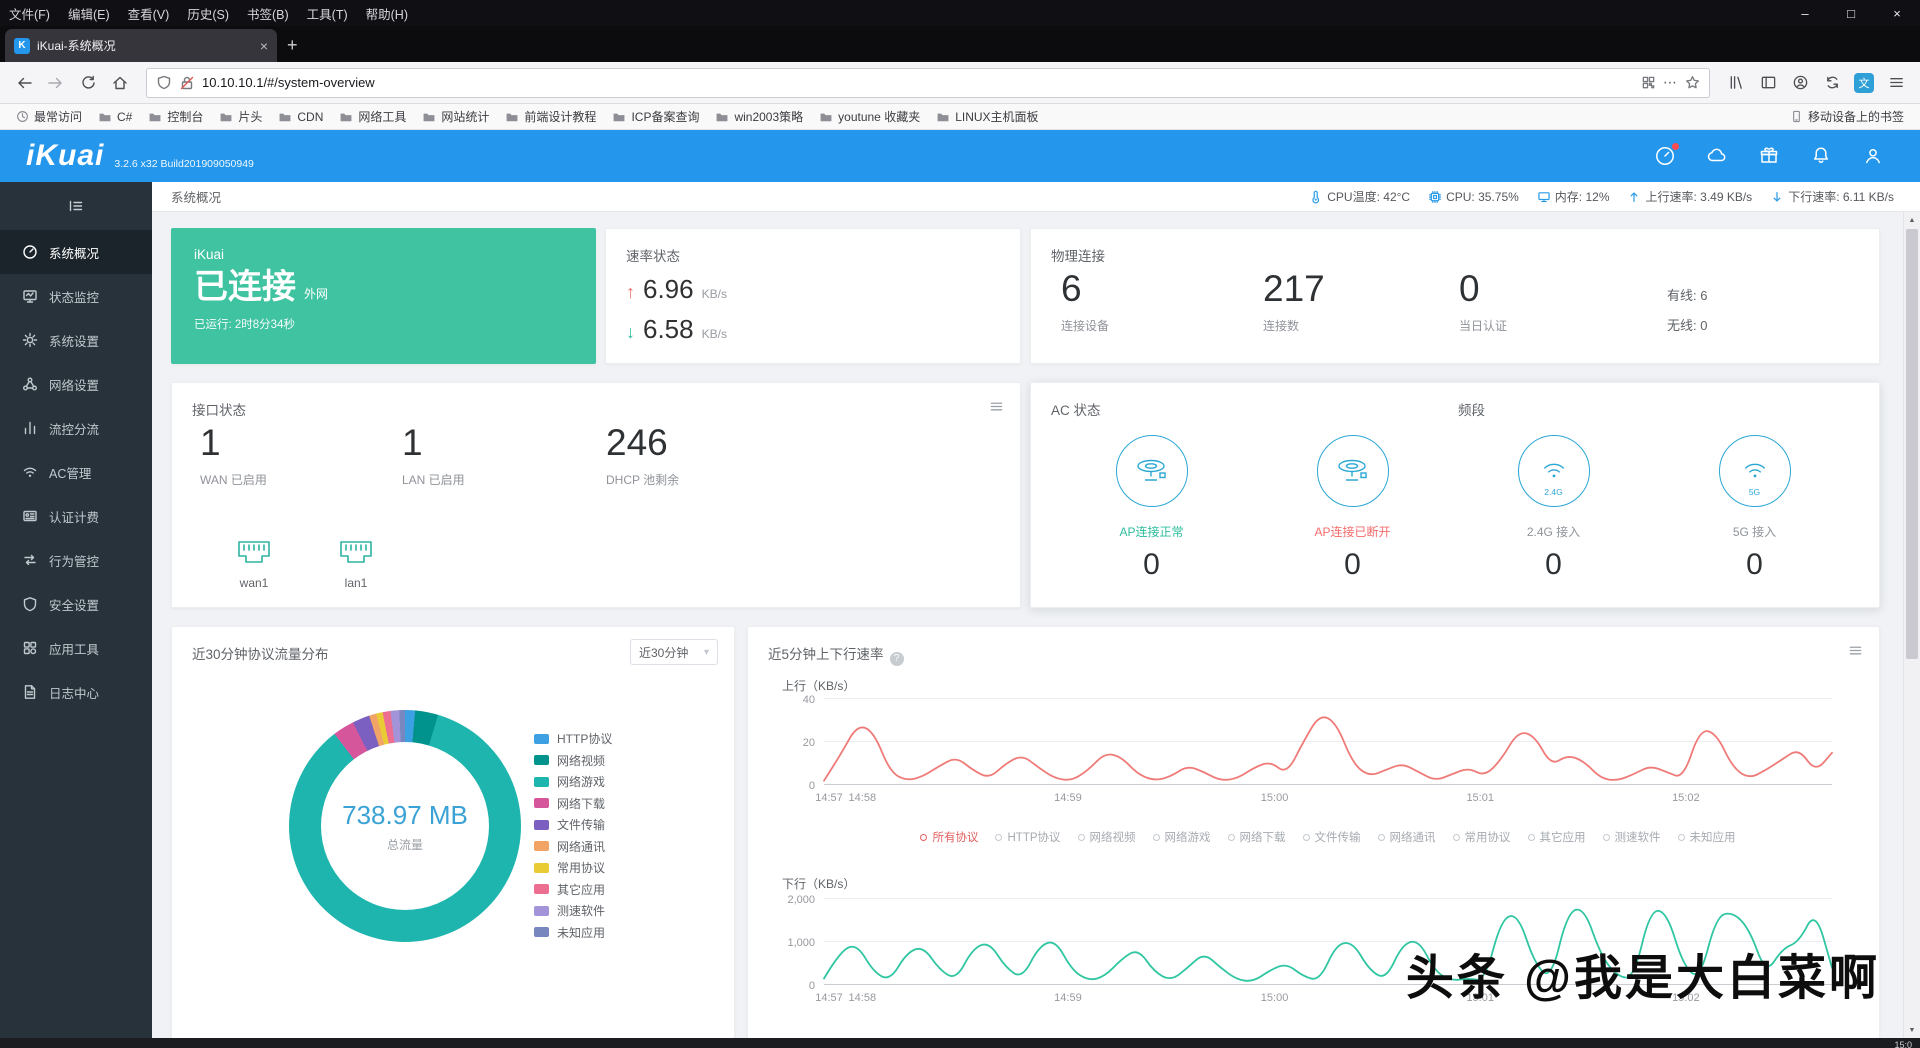 This screenshot has width=1920, height=1048. I want to click on sidebar-item-system-settings: 系统设置, so click(76, 340).